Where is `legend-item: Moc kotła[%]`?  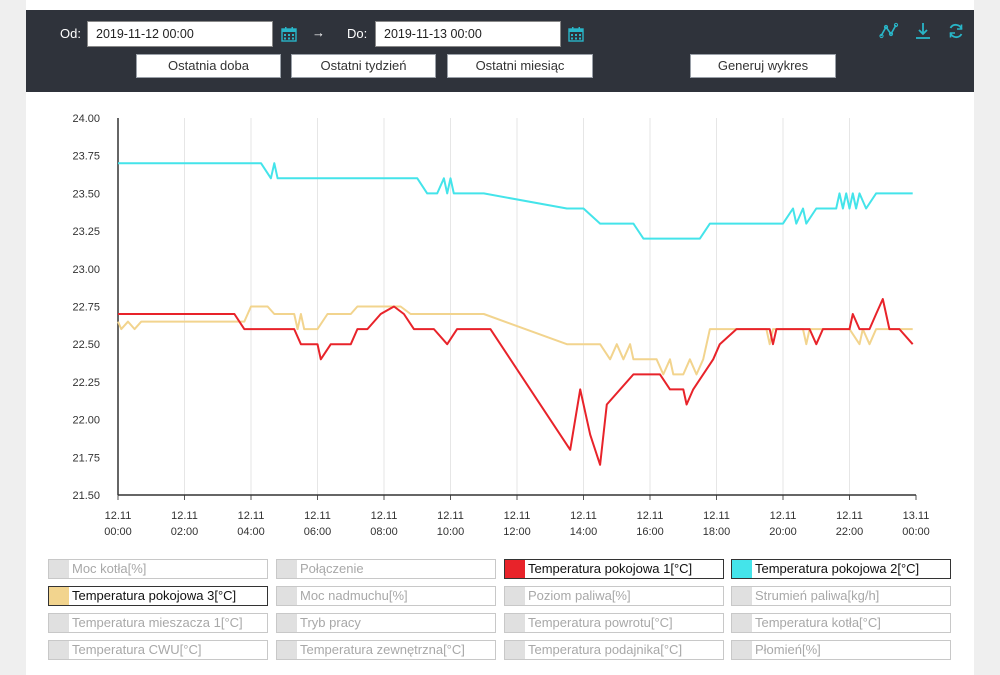 legend-item: Moc kotła[%] is located at coordinates (158, 569).